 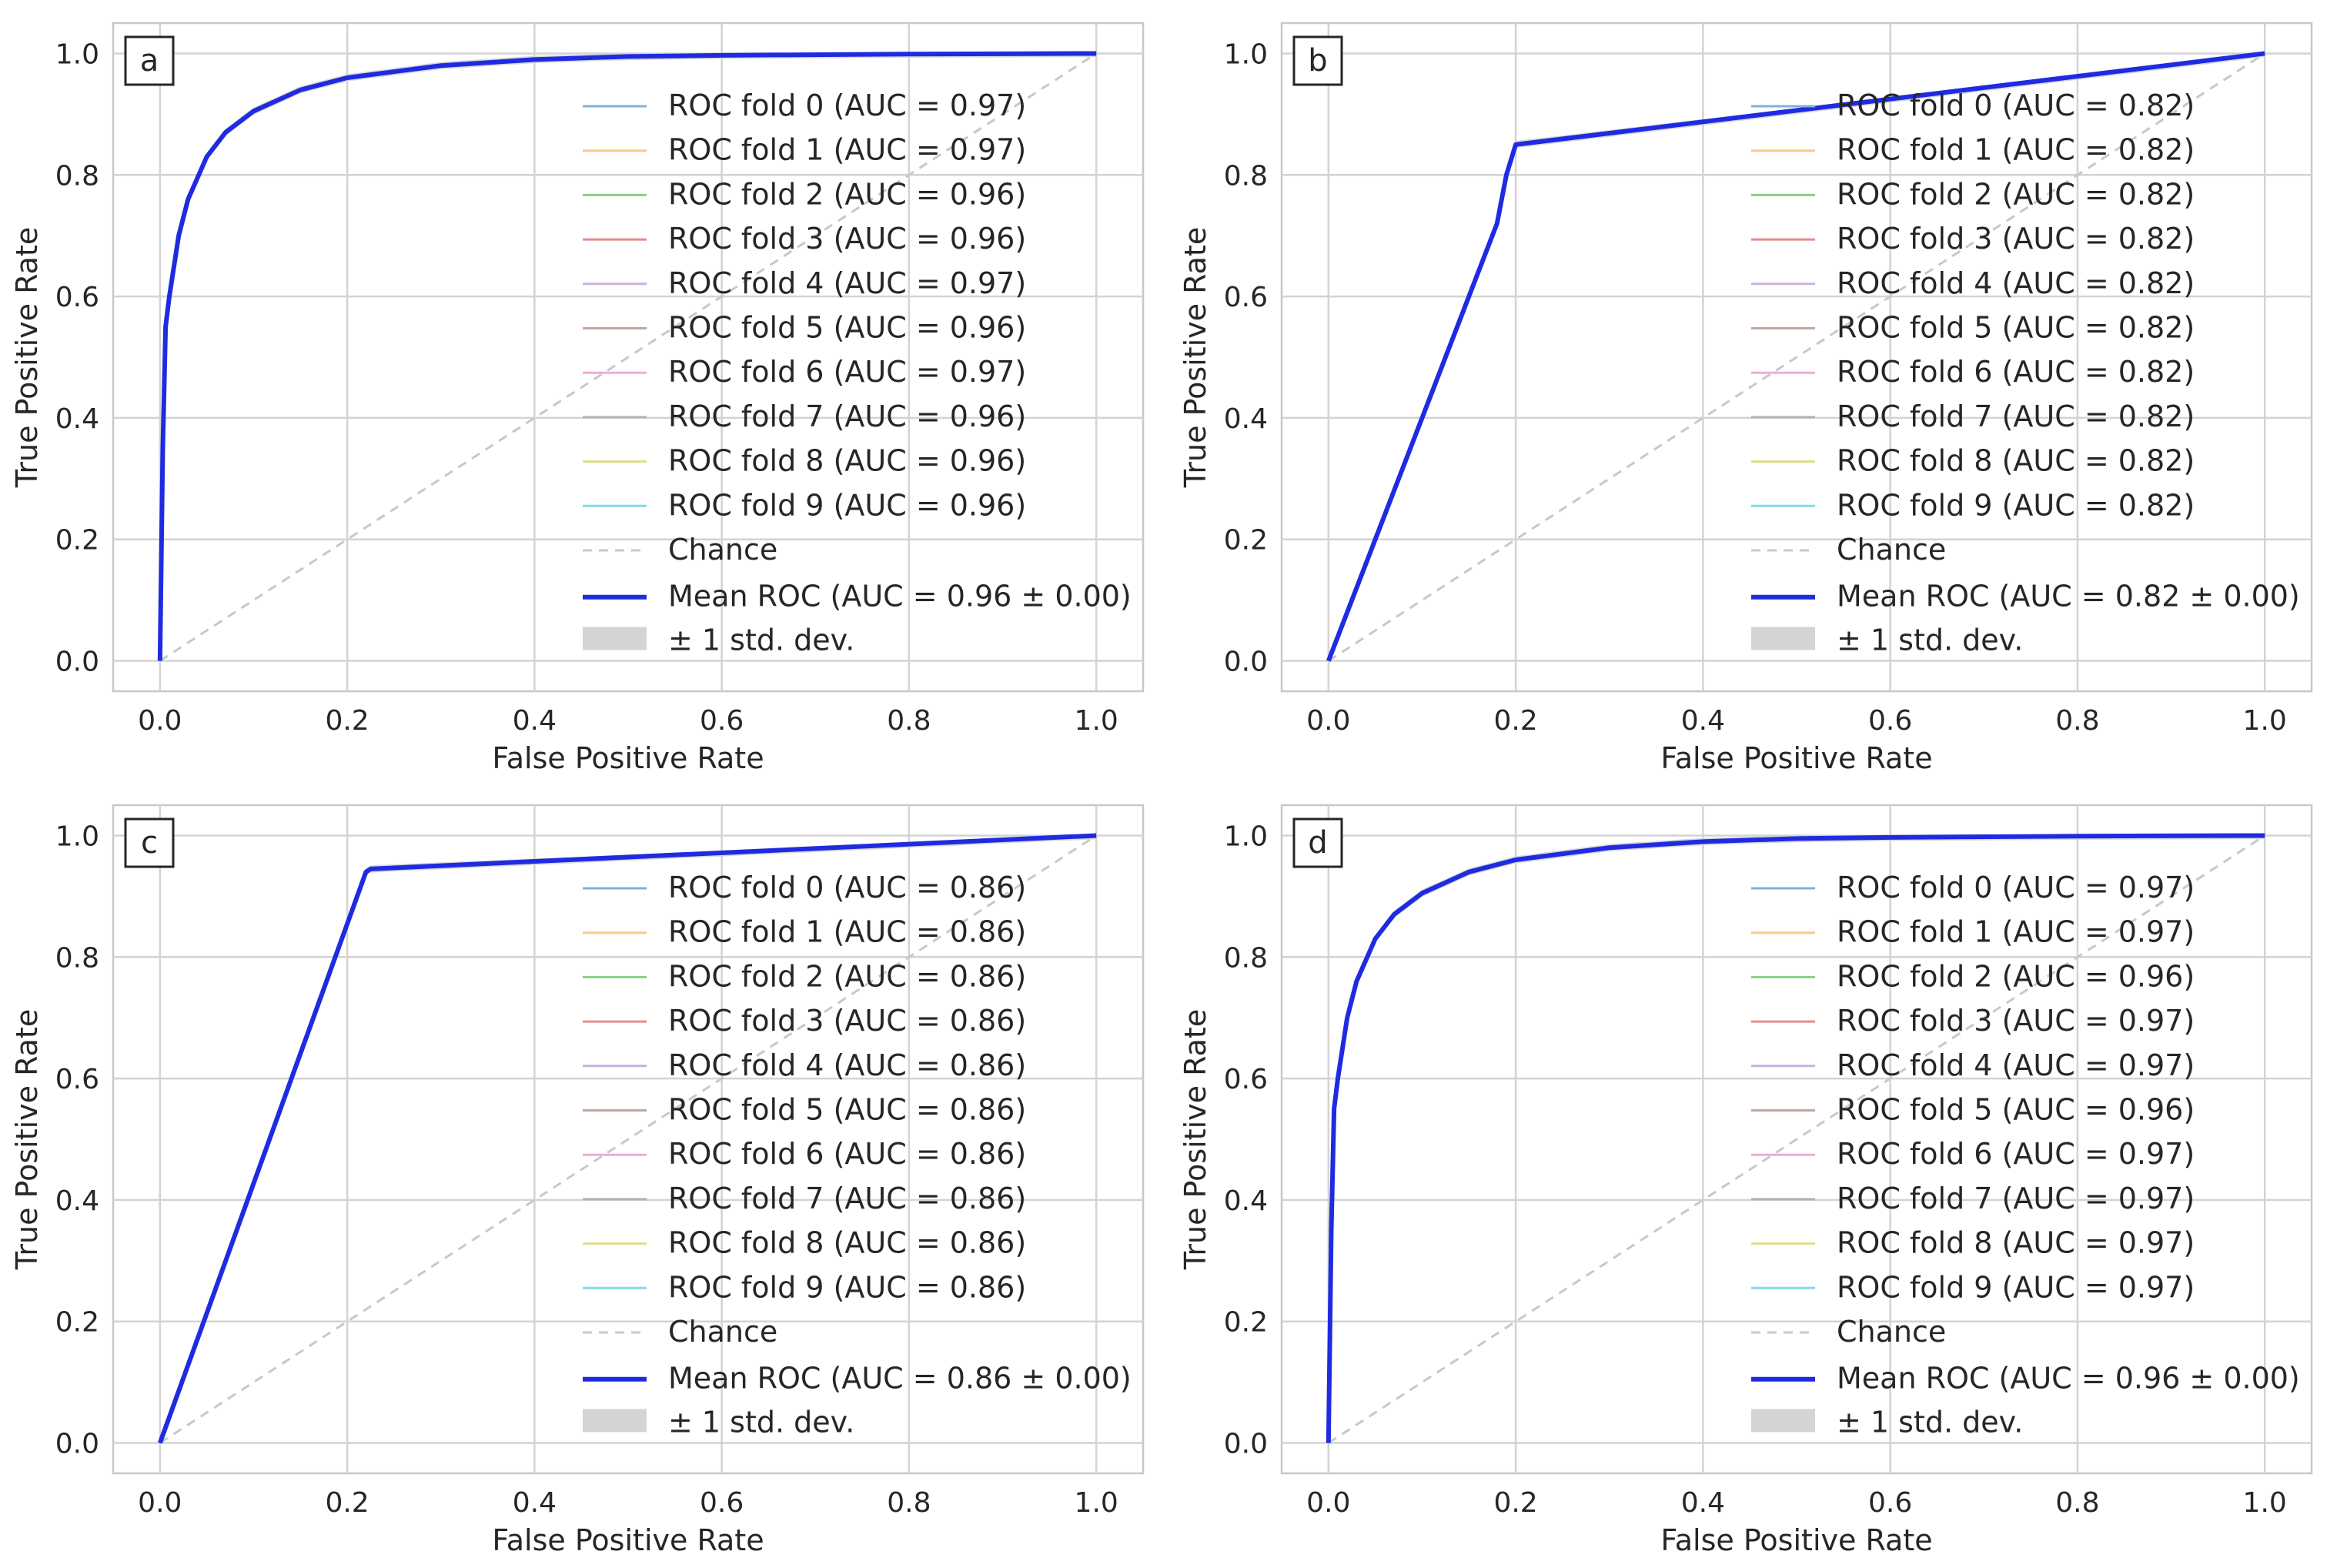 I want to click on panel-letter: c, so click(x=149, y=843).